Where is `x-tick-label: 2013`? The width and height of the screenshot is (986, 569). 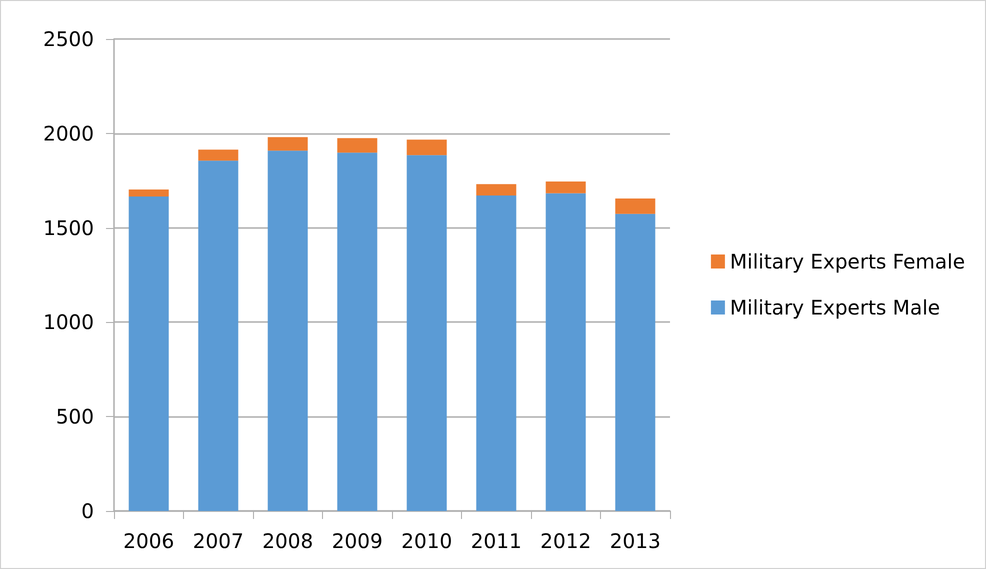 x-tick-label: 2013 is located at coordinates (635, 541).